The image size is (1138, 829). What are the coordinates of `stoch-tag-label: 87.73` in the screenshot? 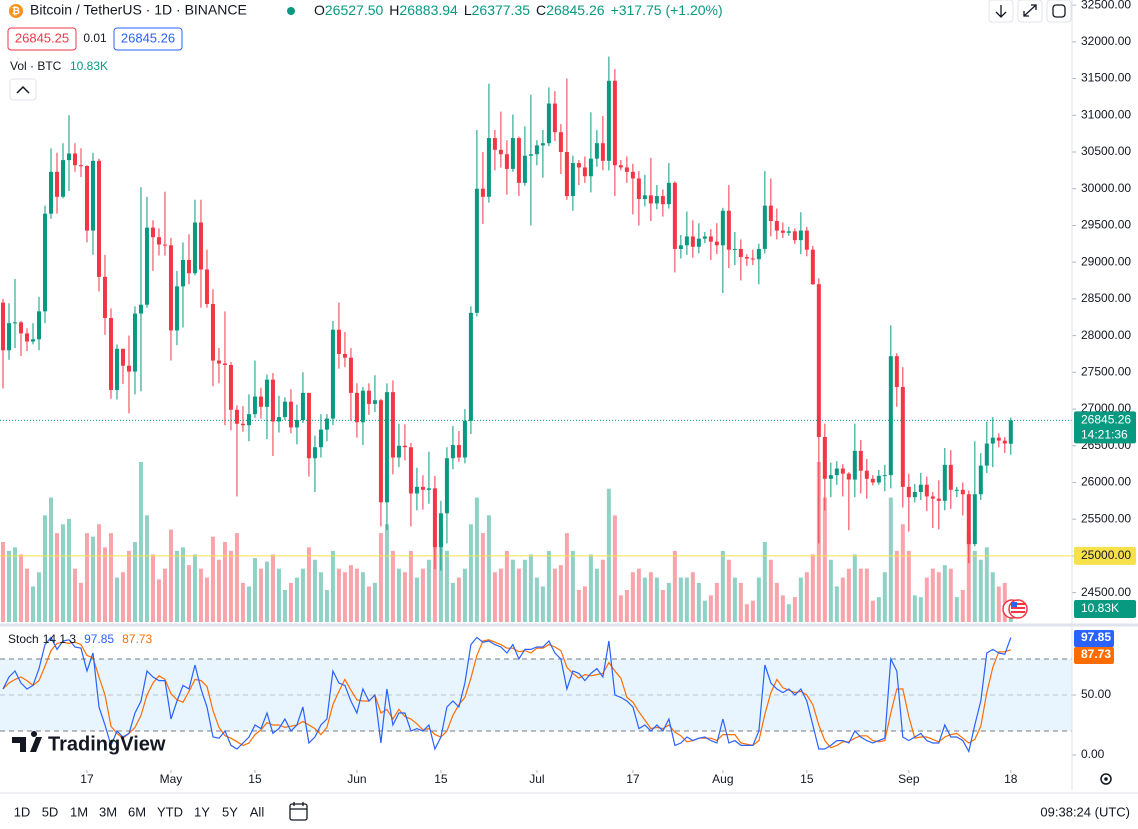 It's located at (1096, 654).